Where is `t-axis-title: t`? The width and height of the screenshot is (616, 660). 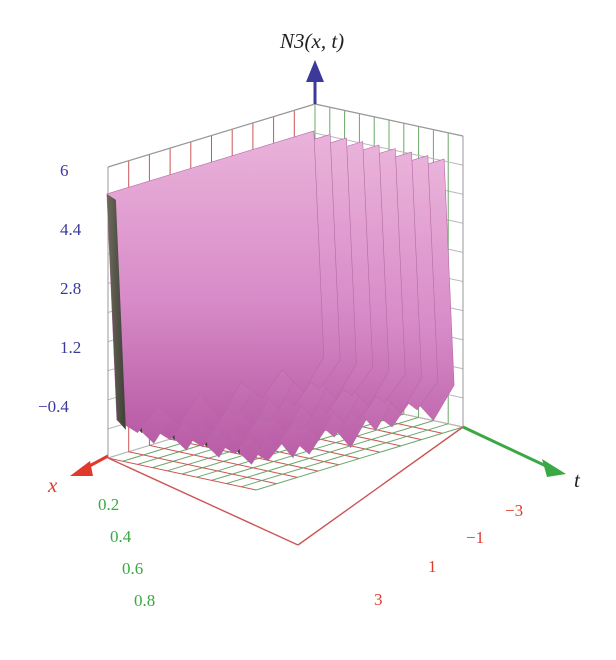
t-axis-title: t is located at coordinates (577, 480).